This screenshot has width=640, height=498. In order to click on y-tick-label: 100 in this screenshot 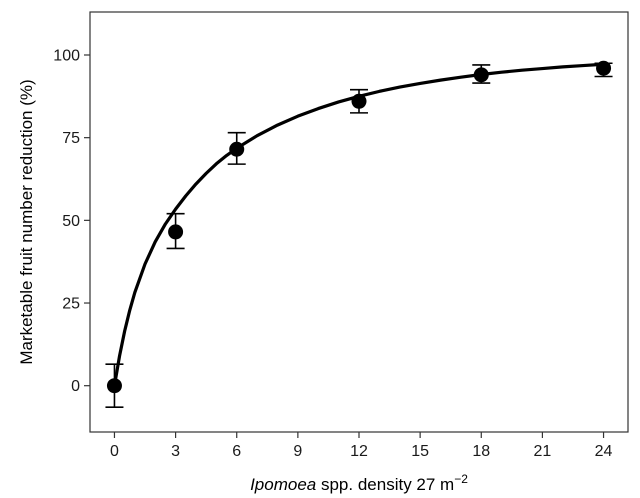, I will do `click(66, 55)`.